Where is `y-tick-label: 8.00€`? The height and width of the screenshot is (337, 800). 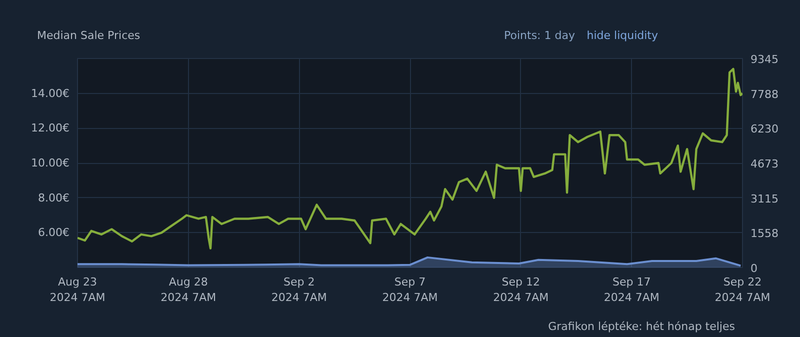 y-tick-label: 8.00€ is located at coordinates (54, 197).